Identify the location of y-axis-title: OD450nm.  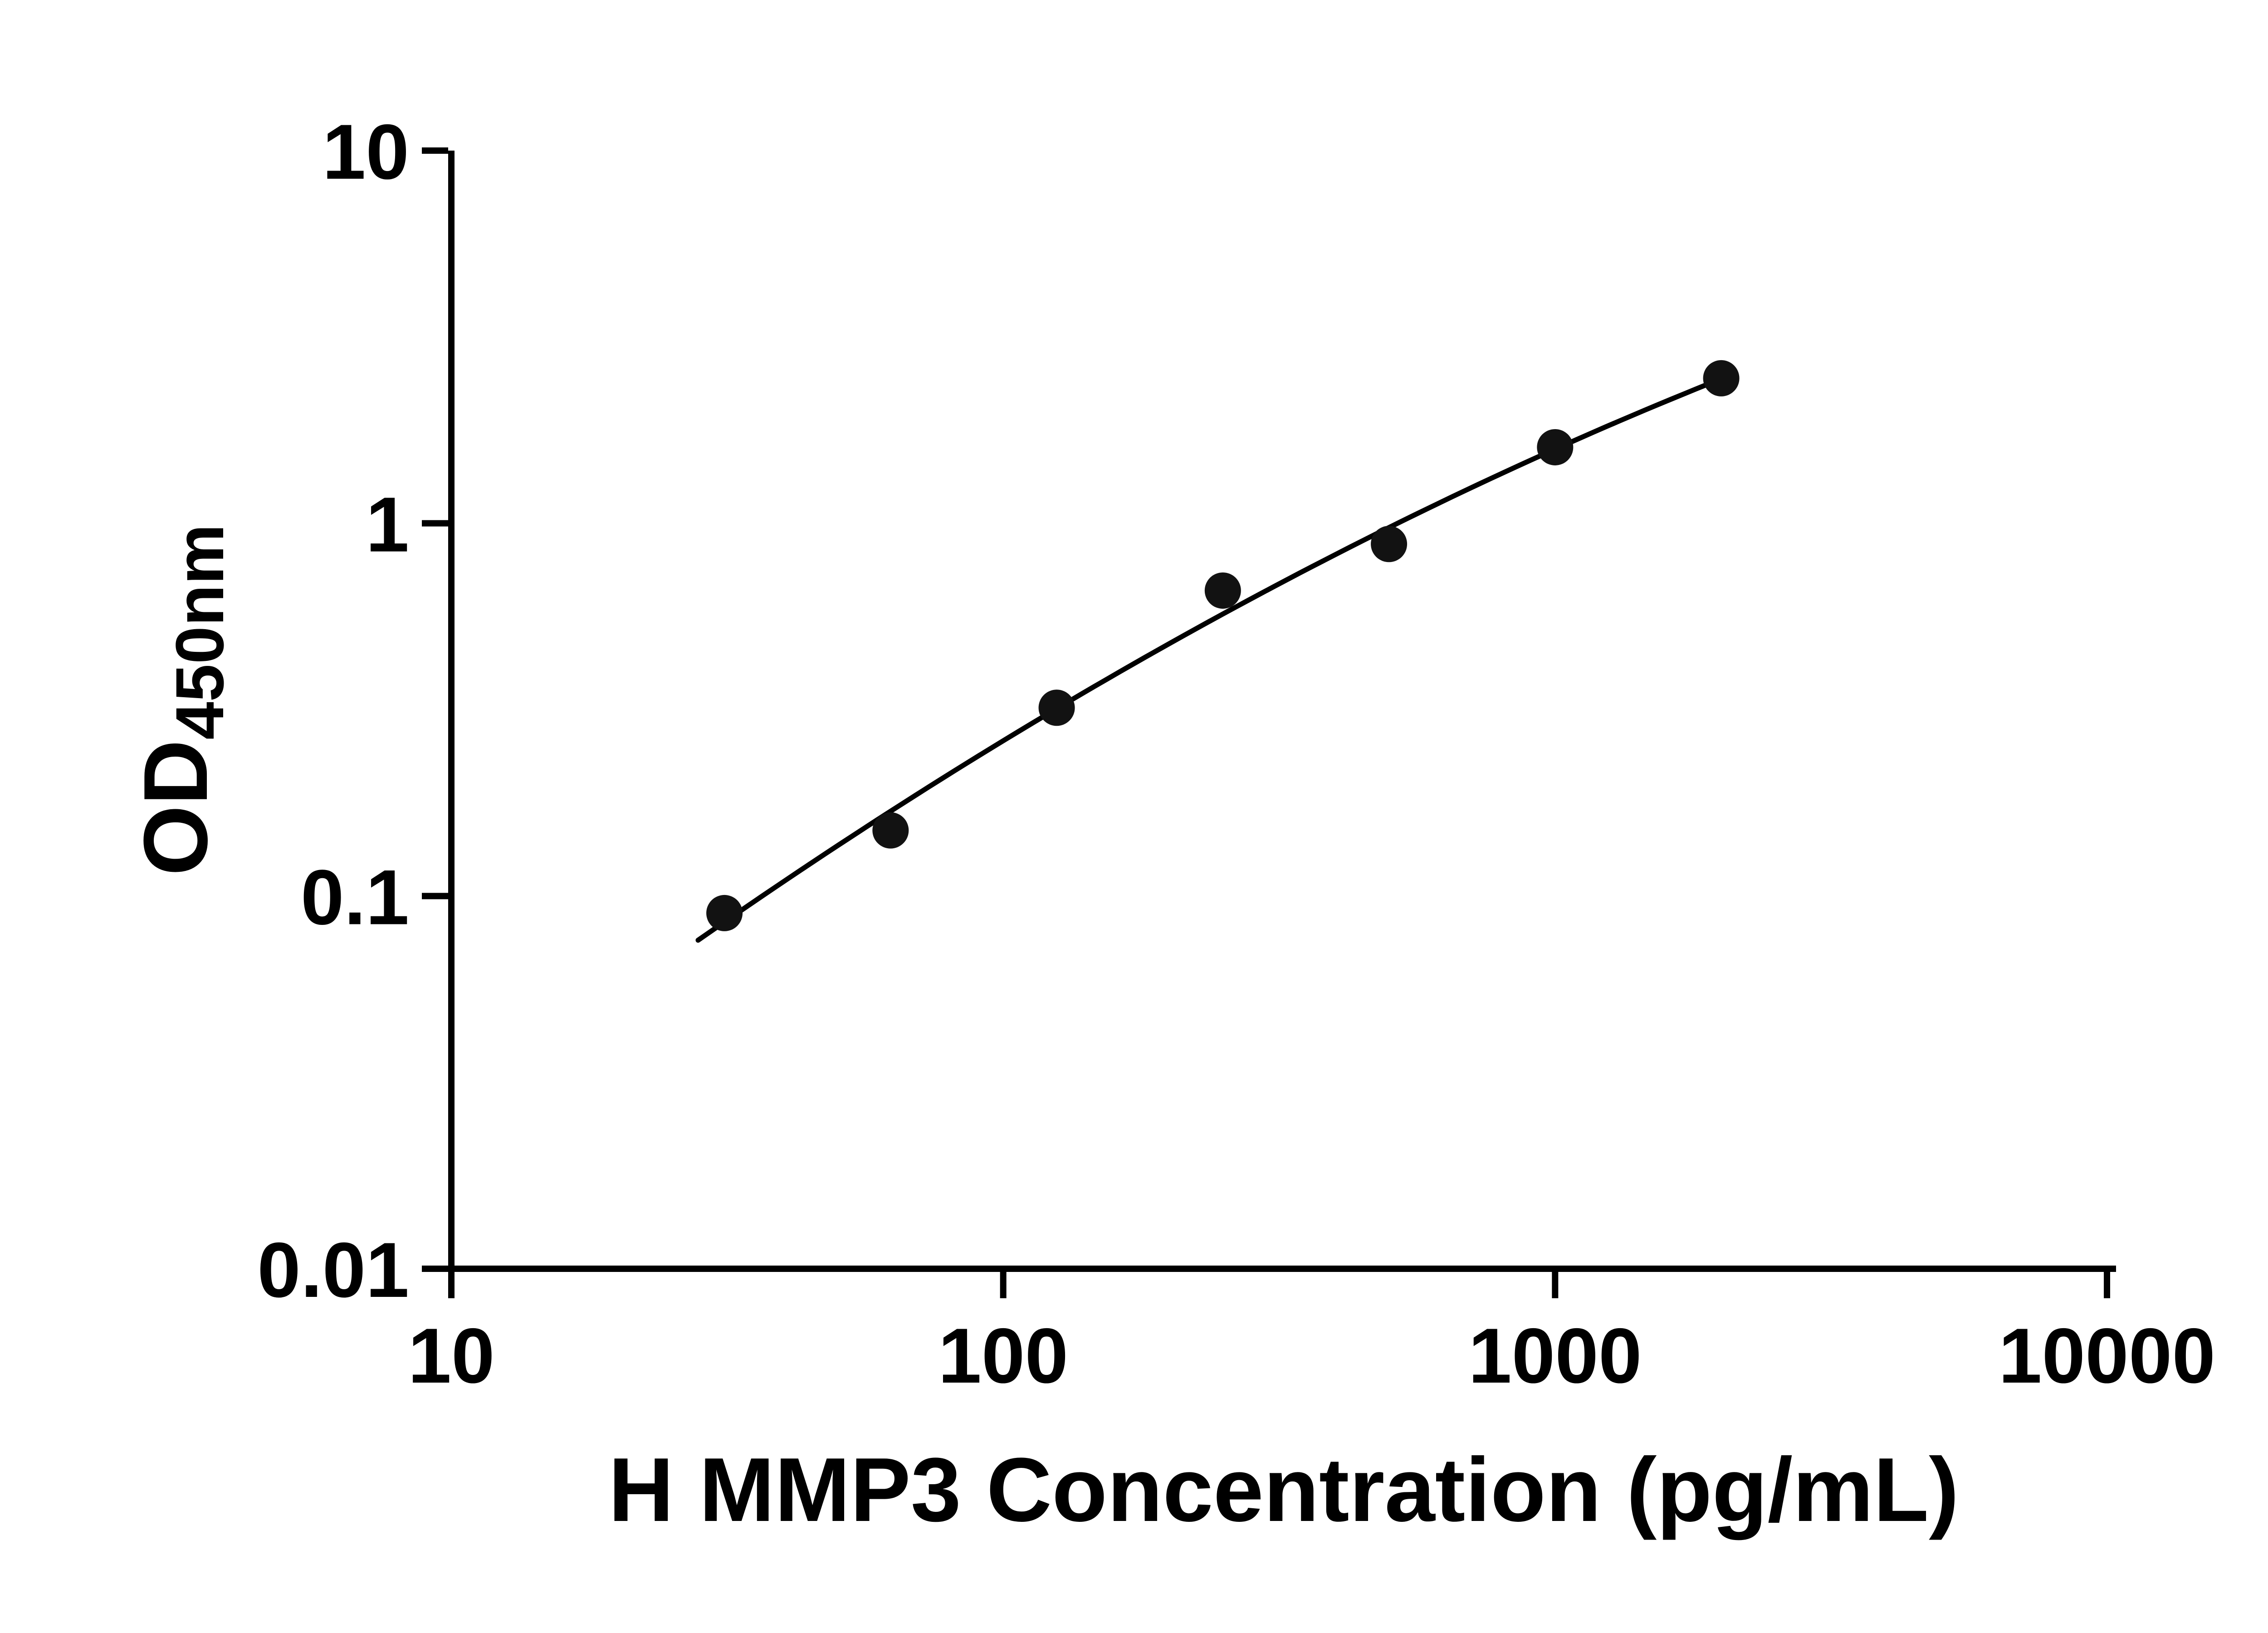
(178, 700).